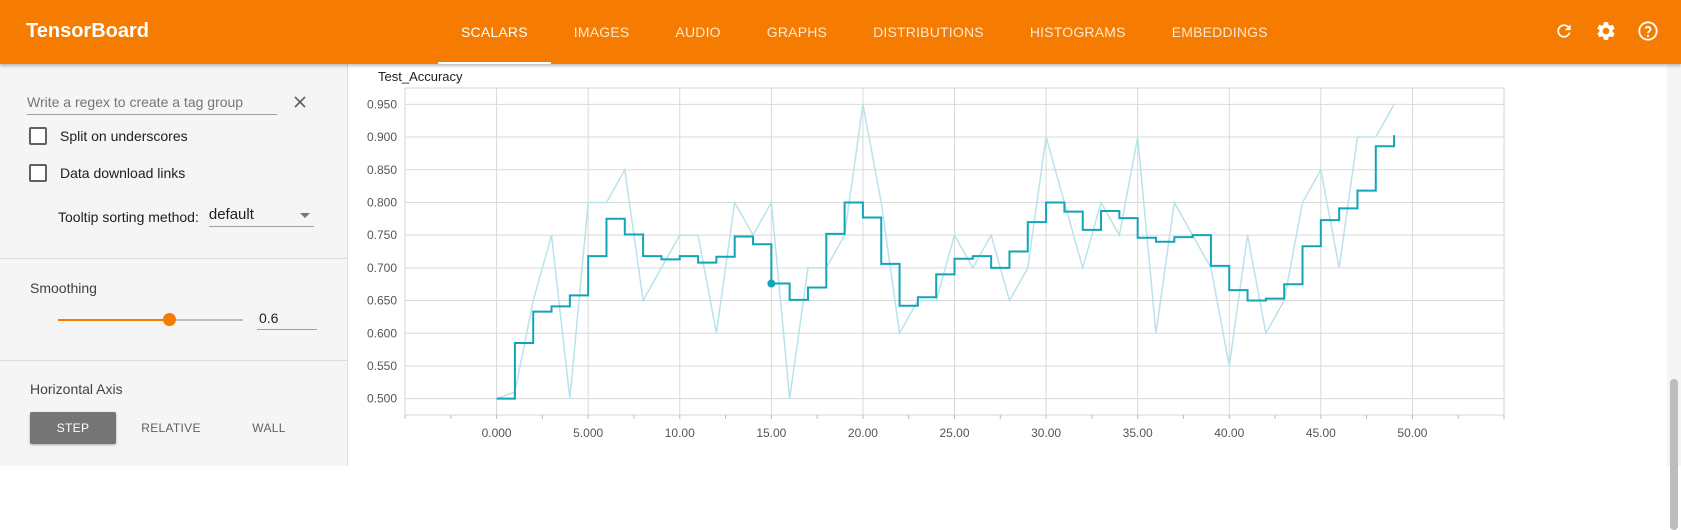  Describe the element at coordinates (300, 104) in the screenshot. I see `close-icon` at that location.